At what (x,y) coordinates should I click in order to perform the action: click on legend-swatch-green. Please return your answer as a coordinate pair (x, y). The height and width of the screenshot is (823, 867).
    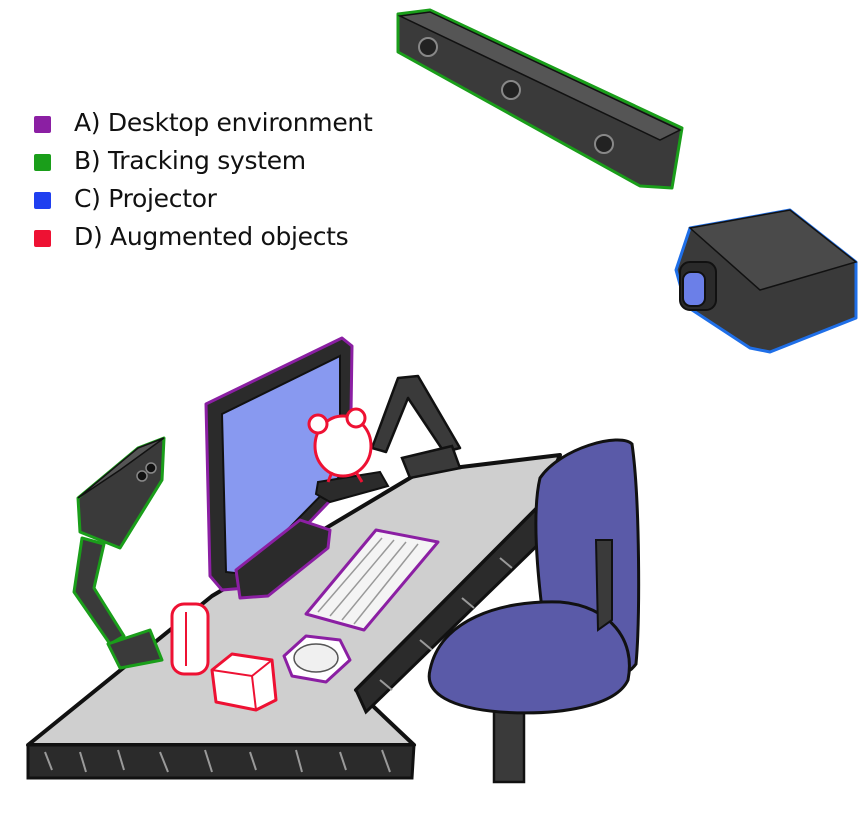
    Looking at the image, I should click on (42, 162).